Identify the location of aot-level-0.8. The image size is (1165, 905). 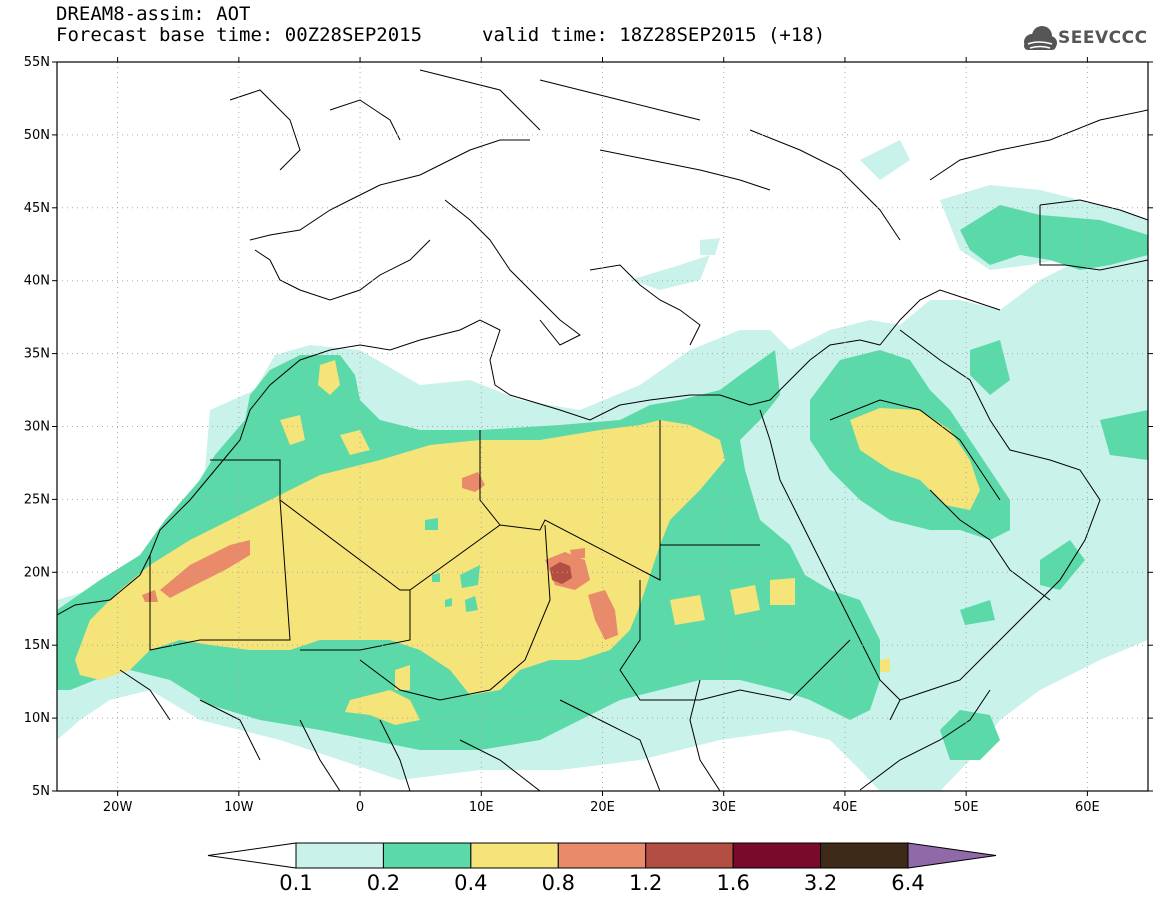
(380, 556).